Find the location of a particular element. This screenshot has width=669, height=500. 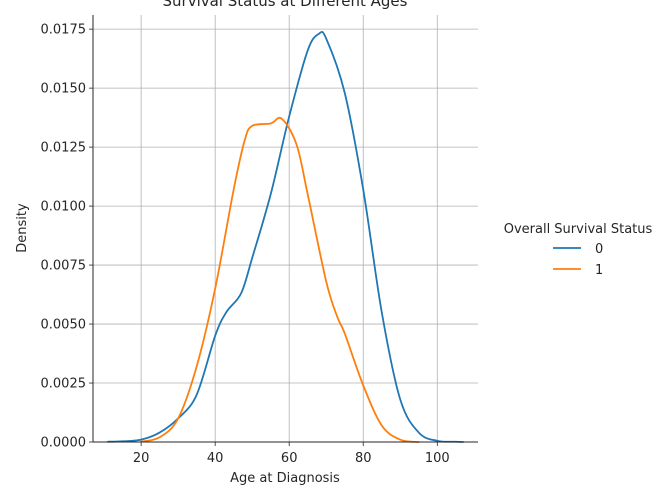

legend-label-0: 0 is located at coordinates (599, 249).